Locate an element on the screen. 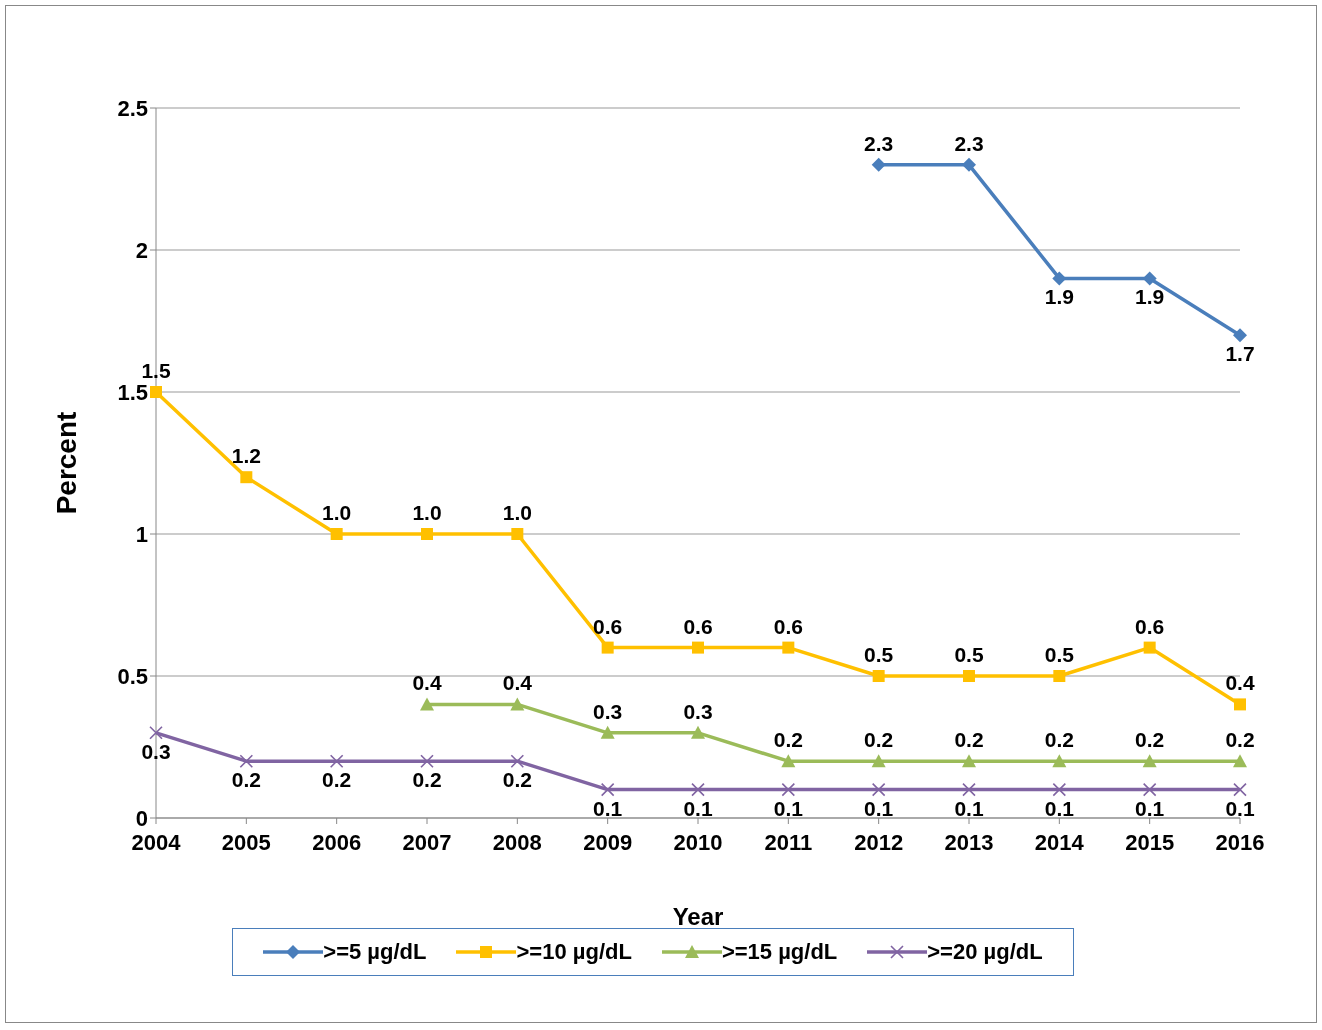 The width and height of the screenshot is (1322, 1030). x-tick-label: 2006 is located at coordinates (337, 842).